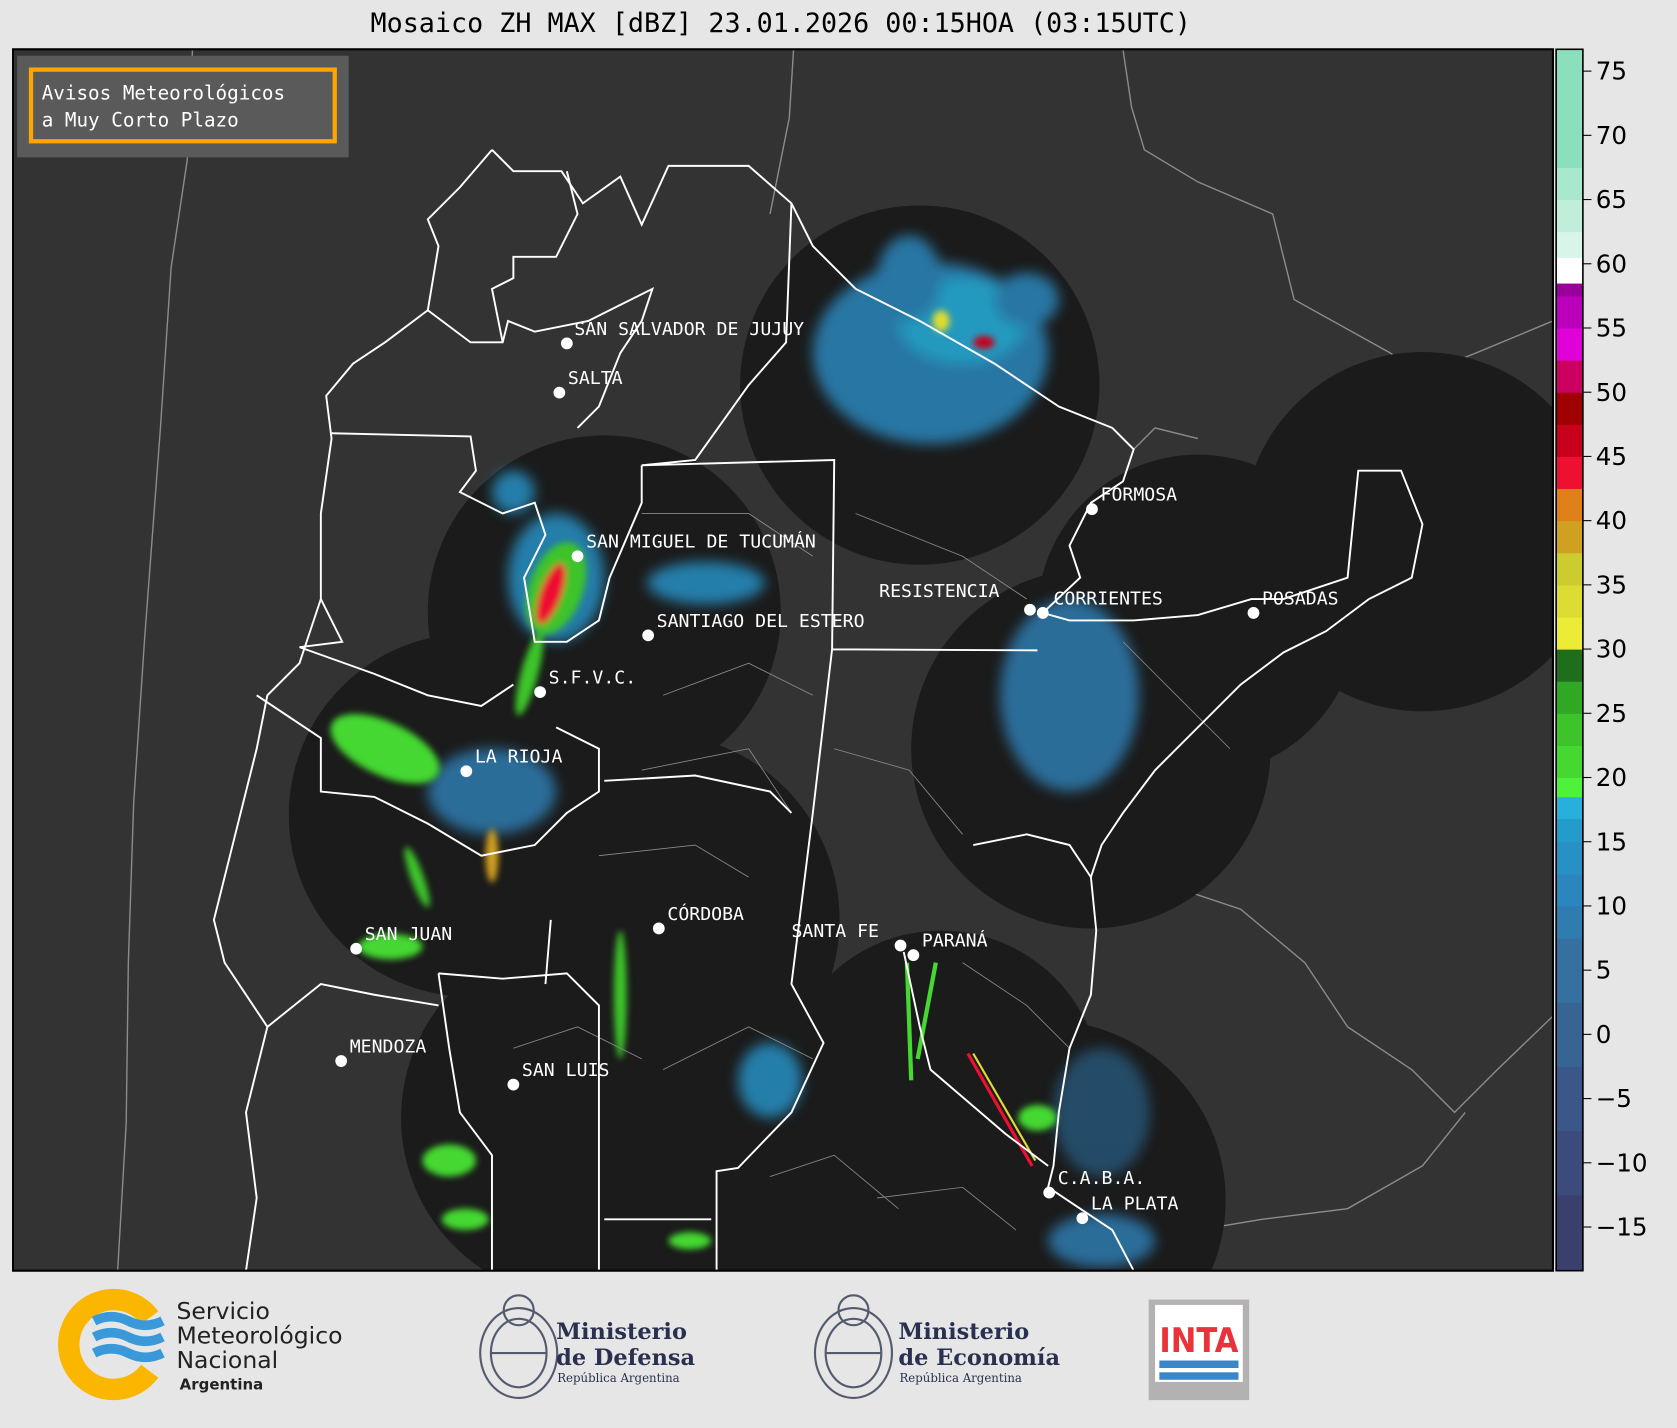 This screenshot has width=1677, height=1428. I want to click on smn-text-1: Servicio, so click(222, 1311).